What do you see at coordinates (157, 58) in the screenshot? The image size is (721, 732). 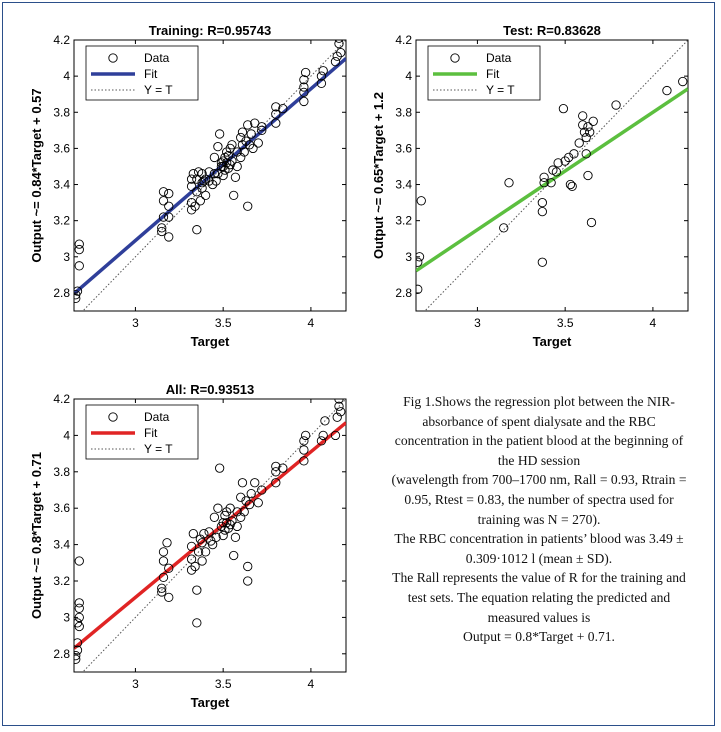 I see `training-legend-data-label: Data` at bounding box center [157, 58].